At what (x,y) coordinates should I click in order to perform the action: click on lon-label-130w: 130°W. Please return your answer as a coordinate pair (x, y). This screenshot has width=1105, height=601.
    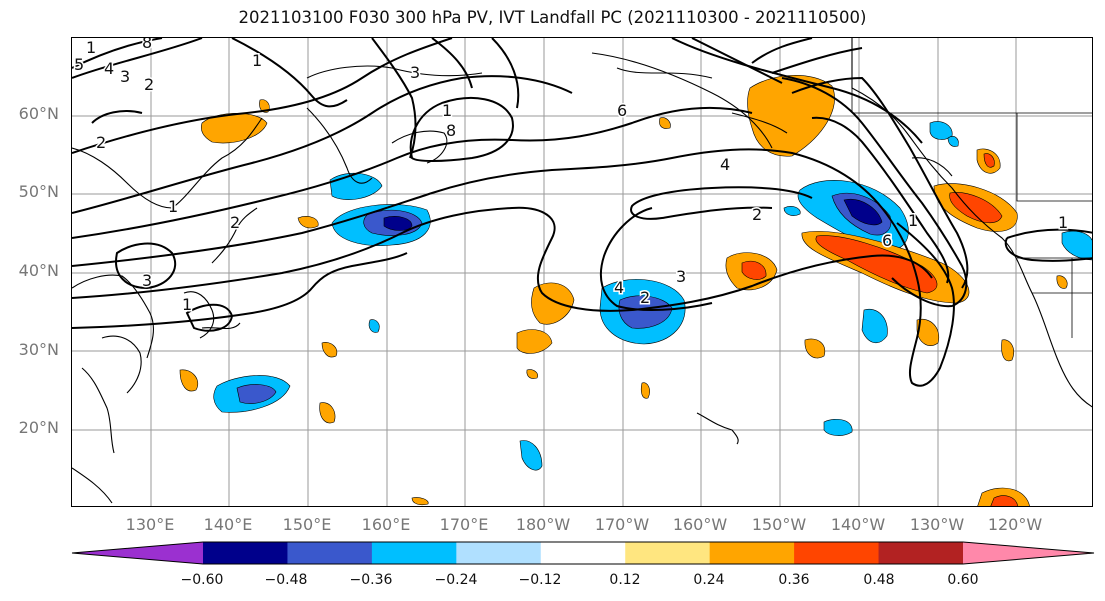
    Looking at the image, I should click on (937, 524).